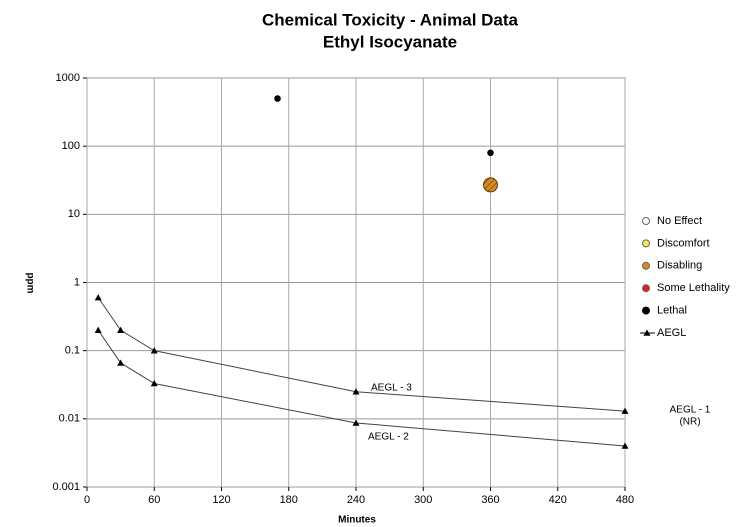 The width and height of the screenshot is (746, 527). I want to click on x-tick-label: 420, so click(558, 500).